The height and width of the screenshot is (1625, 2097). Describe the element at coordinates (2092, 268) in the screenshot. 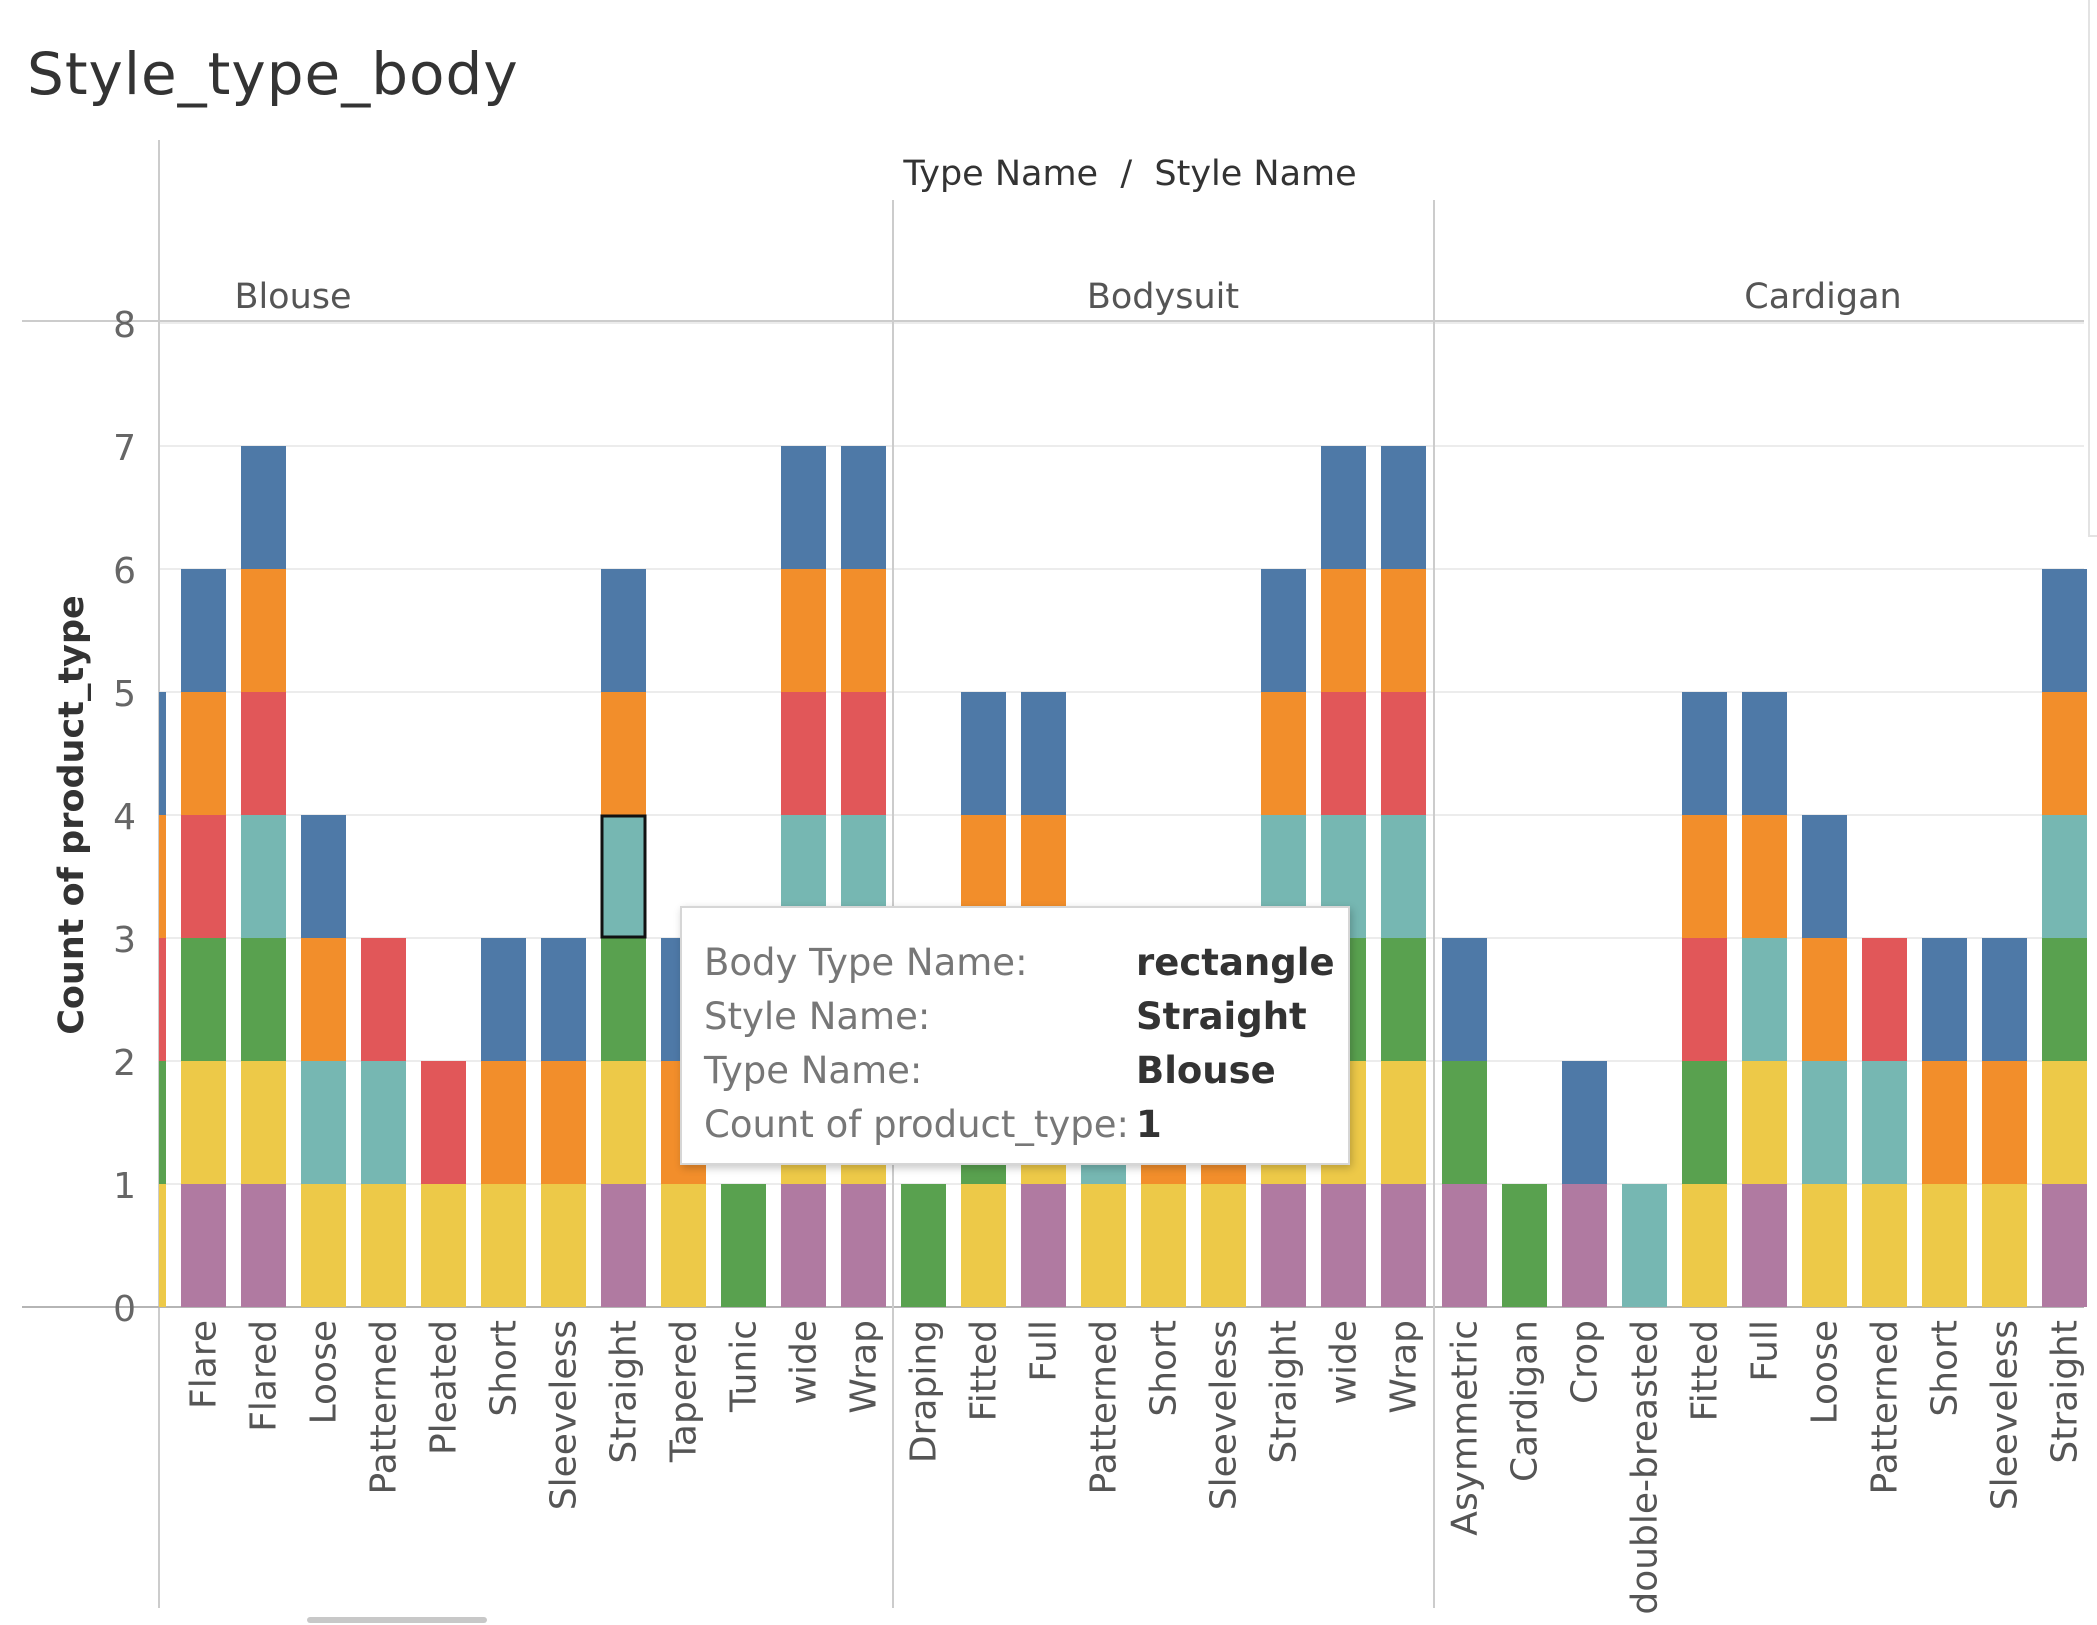

I see `scrollbar-track` at that location.